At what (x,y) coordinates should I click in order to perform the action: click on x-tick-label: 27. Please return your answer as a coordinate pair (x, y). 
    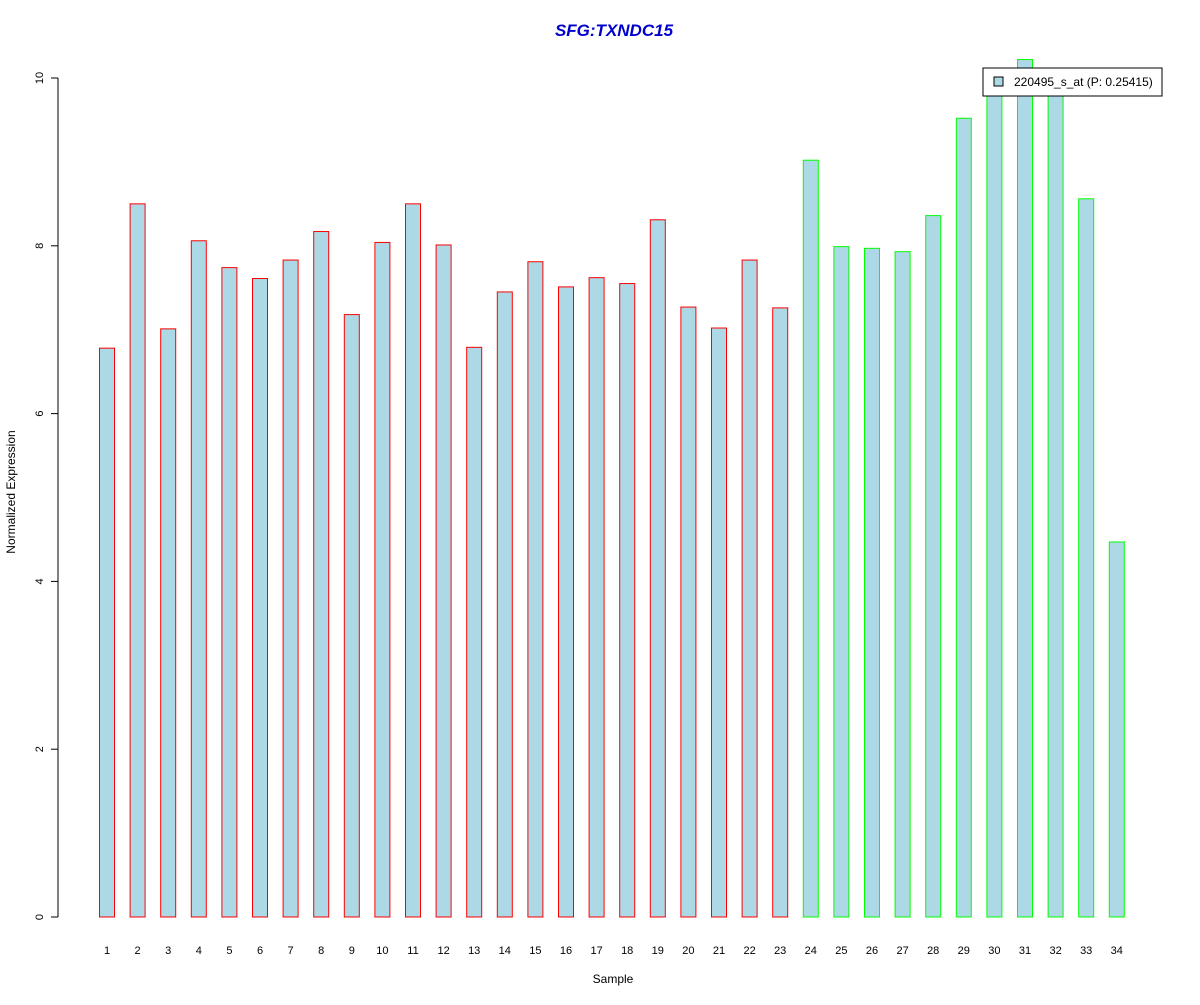
    Looking at the image, I should click on (902, 951).